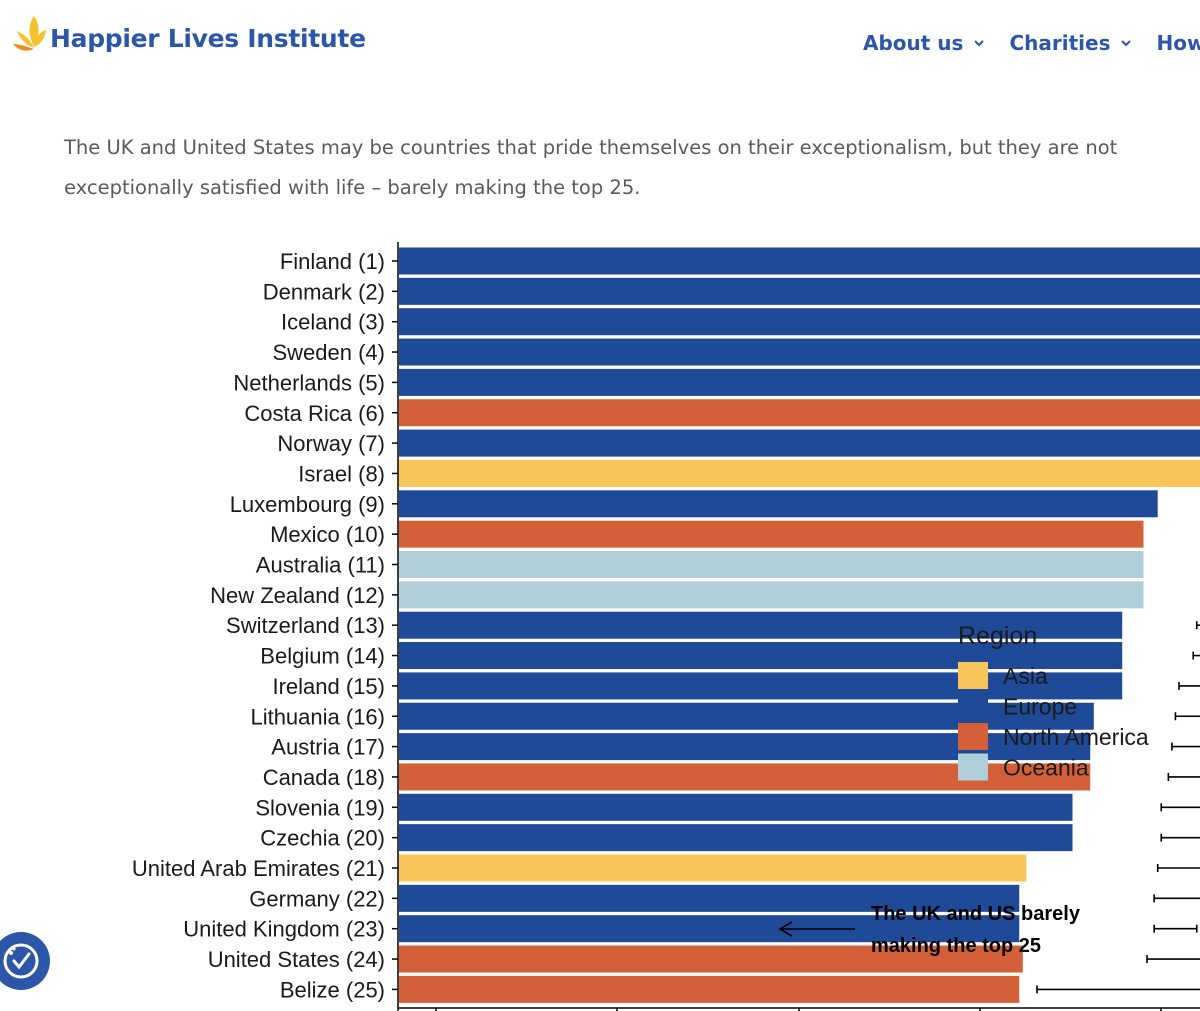 The width and height of the screenshot is (1200, 1011). I want to click on y-tick-label: Austria (17), so click(328, 747).